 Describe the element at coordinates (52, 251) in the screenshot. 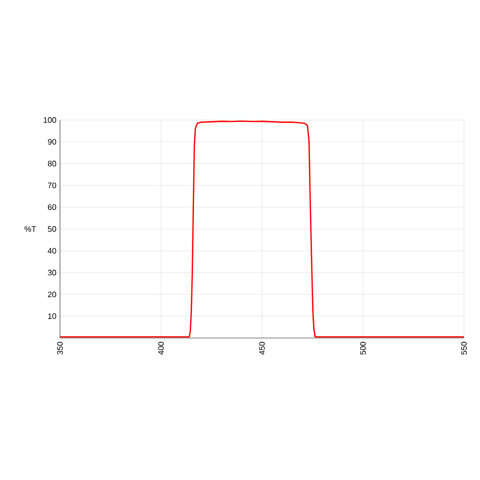

I see `y-tick-label: 40` at that location.